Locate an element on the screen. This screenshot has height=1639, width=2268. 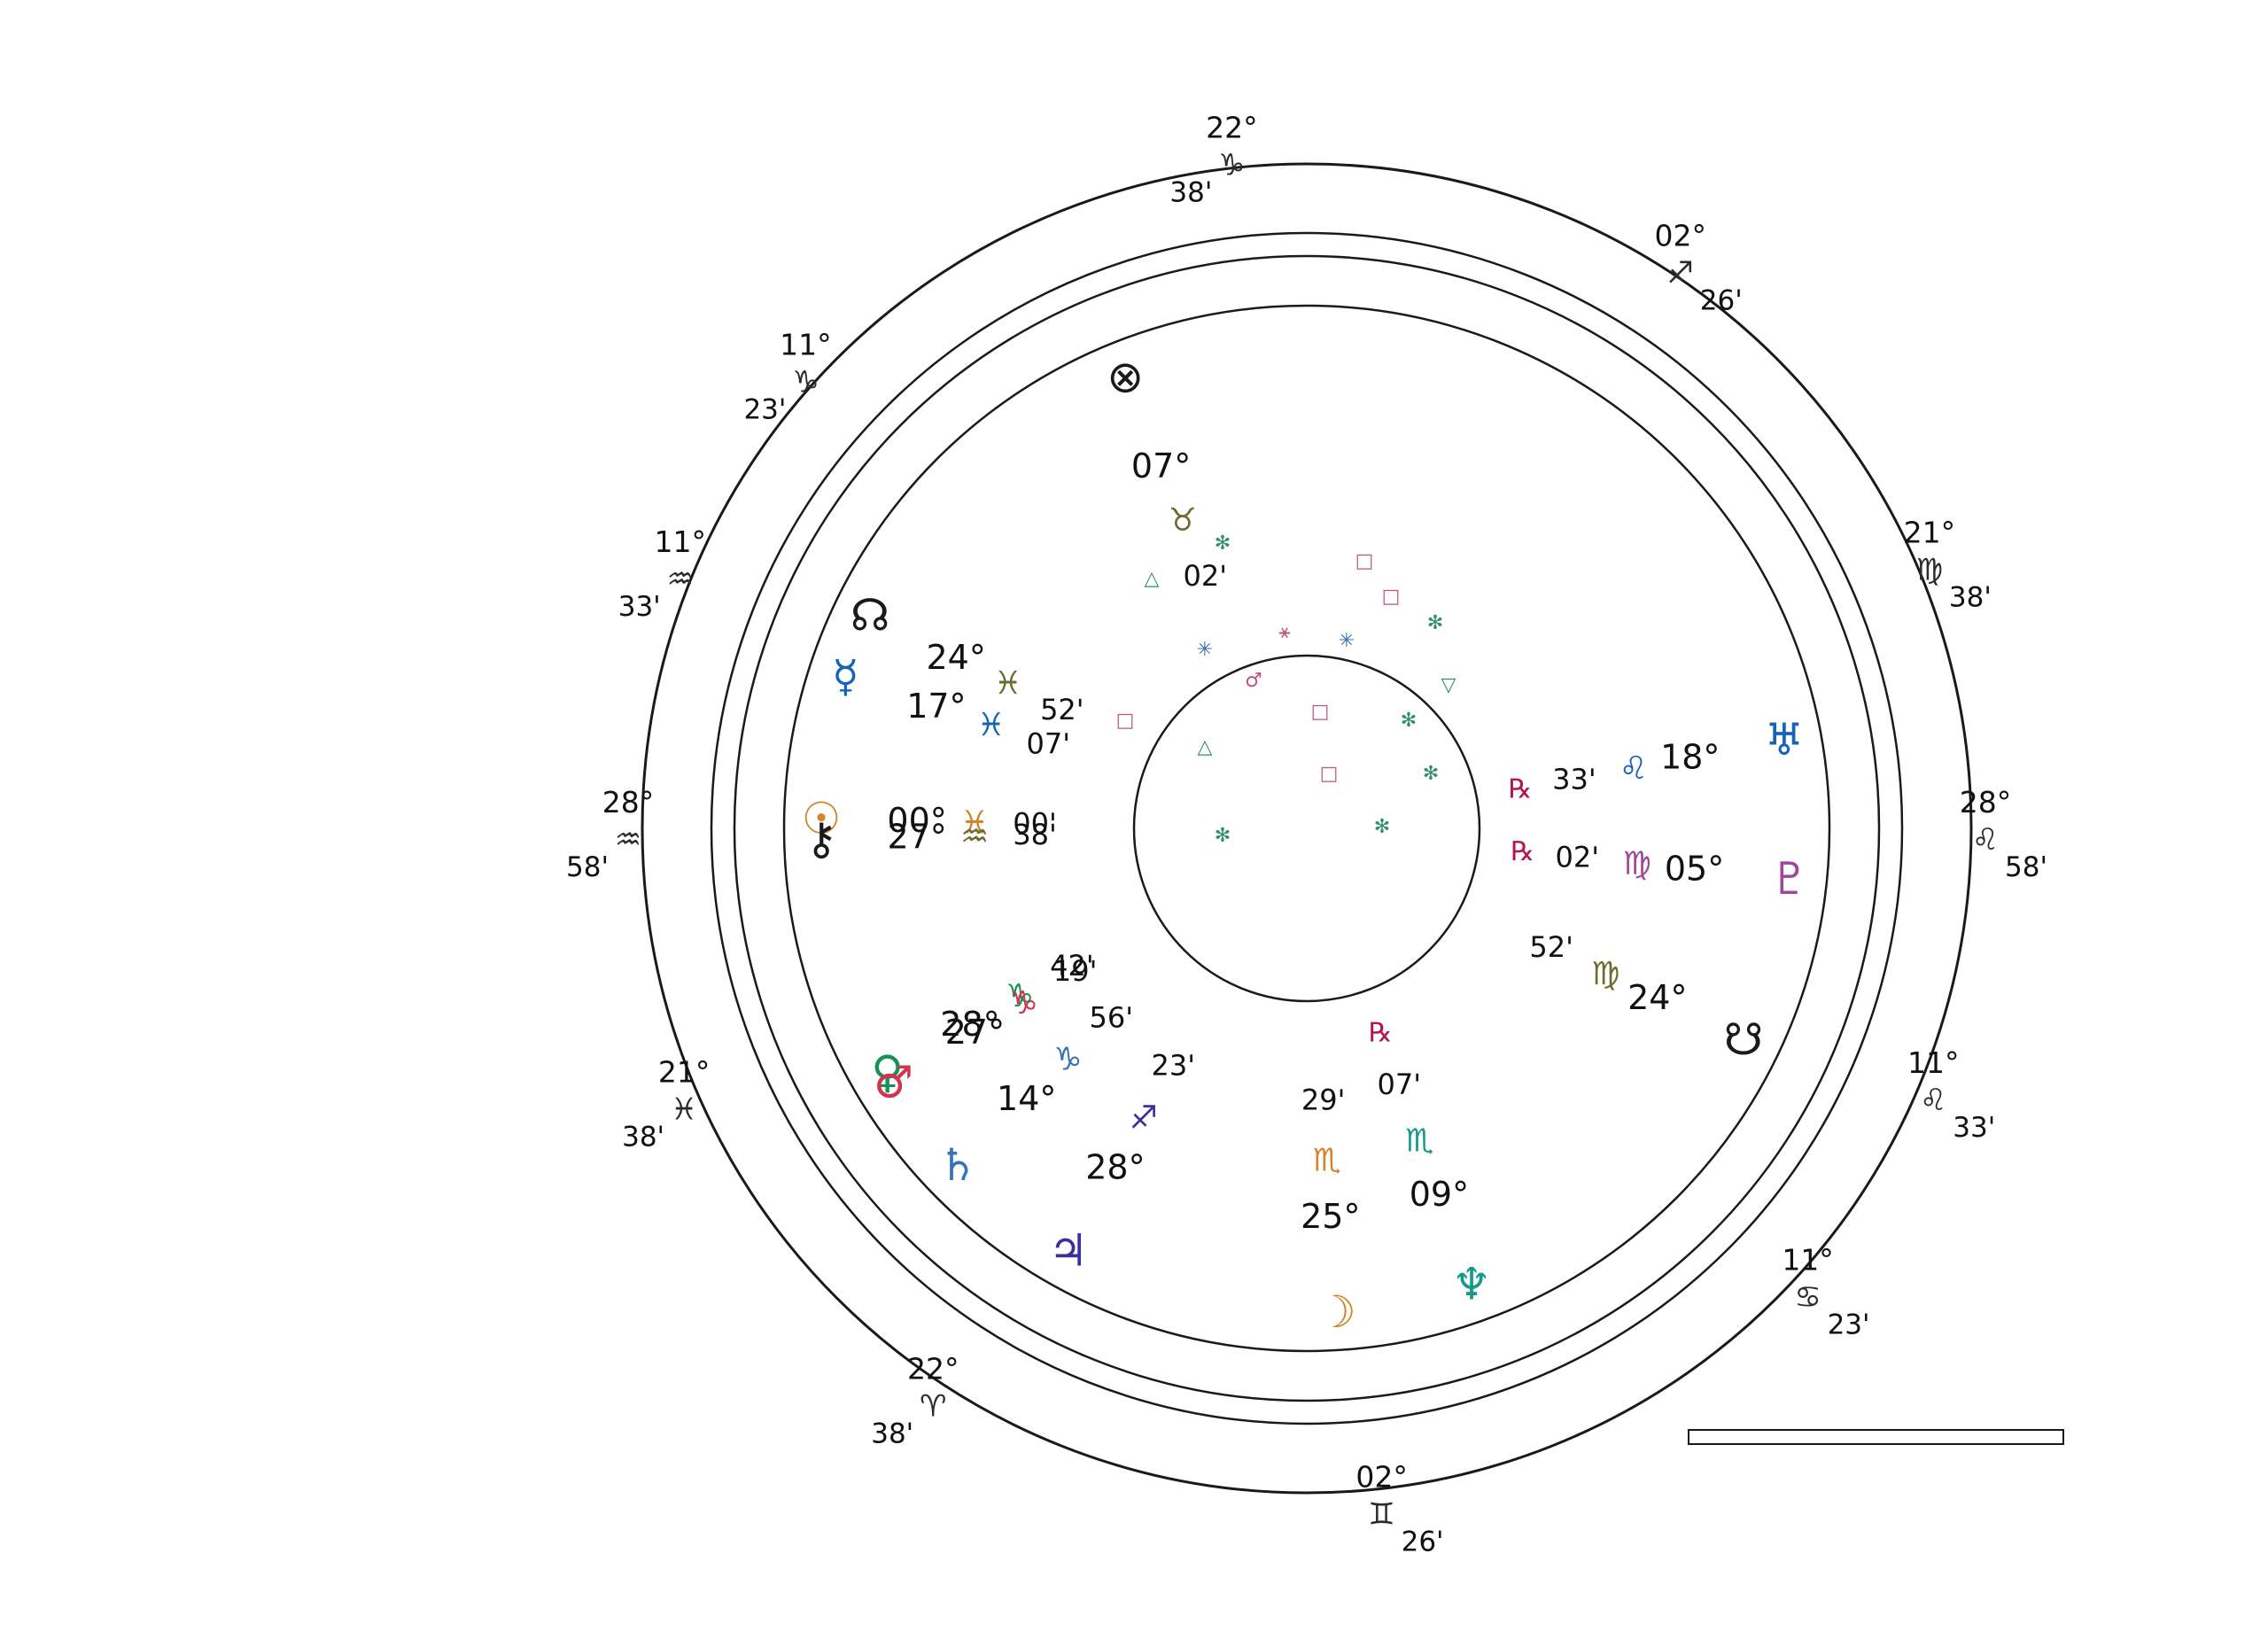
planet-minute-north-node: 52' is located at coordinates (1062, 709).